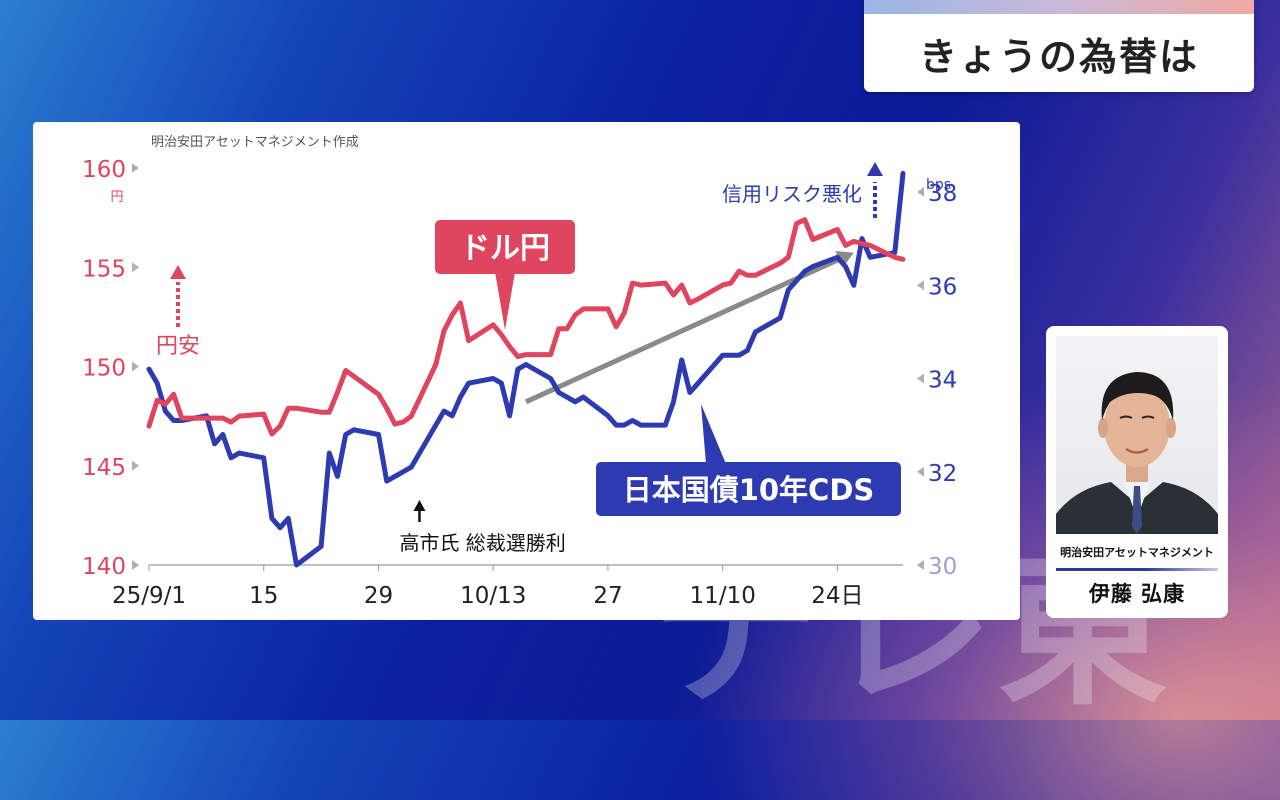 The image size is (1280, 800). Describe the element at coordinates (1059, 7) in the screenshot. I see `title-strip` at that location.